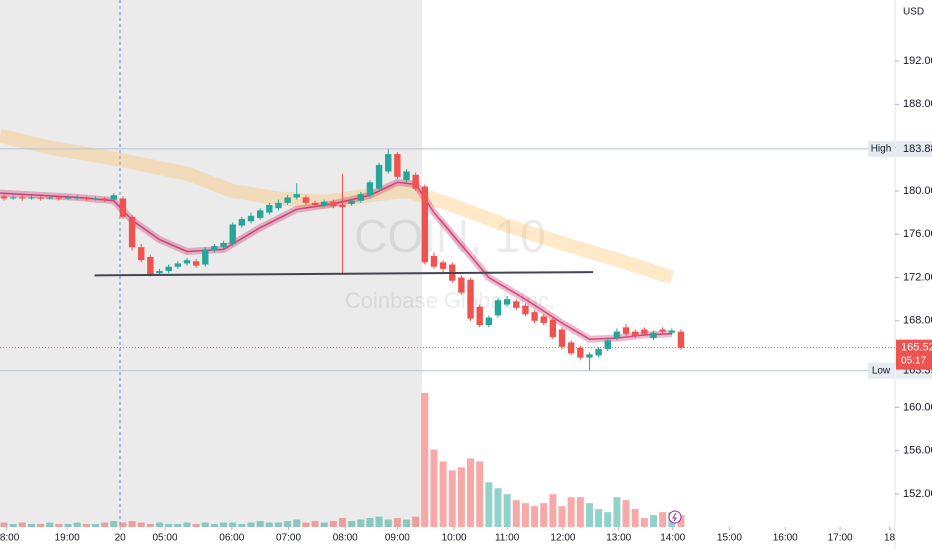  I want to click on y-tick-label: 188.00, so click(917, 104).